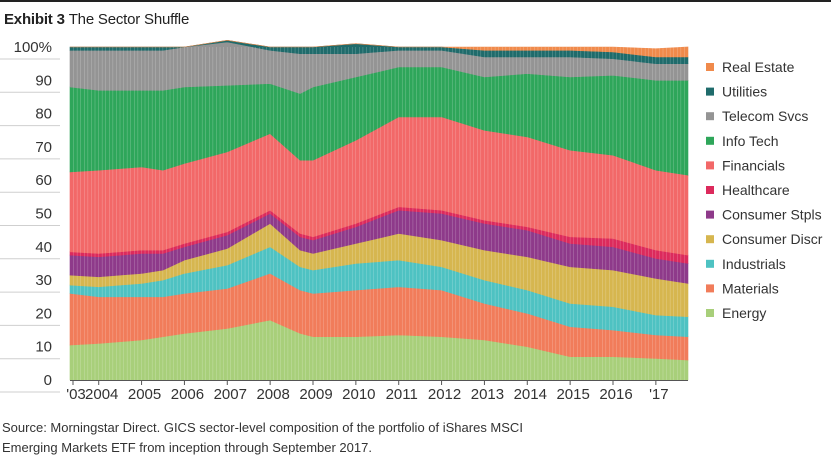 The image size is (831, 473). What do you see at coordinates (444, 394) in the screenshot?
I see `x-tick-label: 2012` at bounding box center [444, 394].